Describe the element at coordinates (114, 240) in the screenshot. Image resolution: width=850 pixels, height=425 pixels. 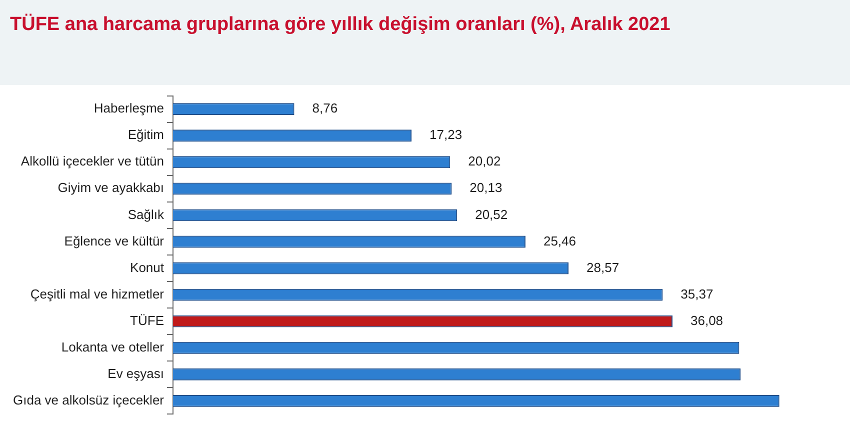
I see `y-tick-label: Eğlence ve kültür` at that location.